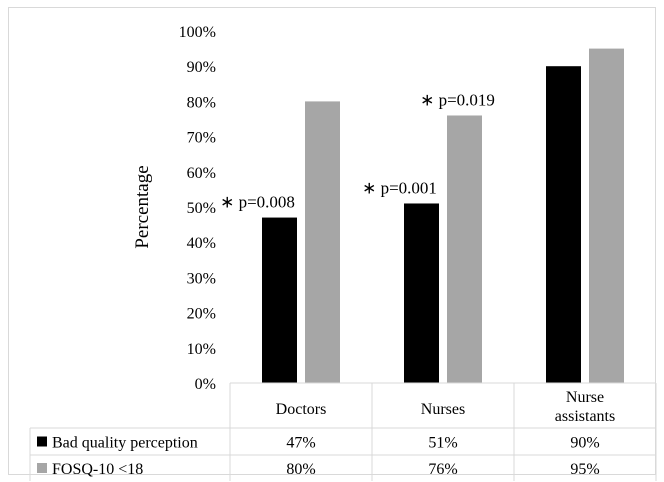  I want to click on y-tick-label: 80%, so click(201, 102).